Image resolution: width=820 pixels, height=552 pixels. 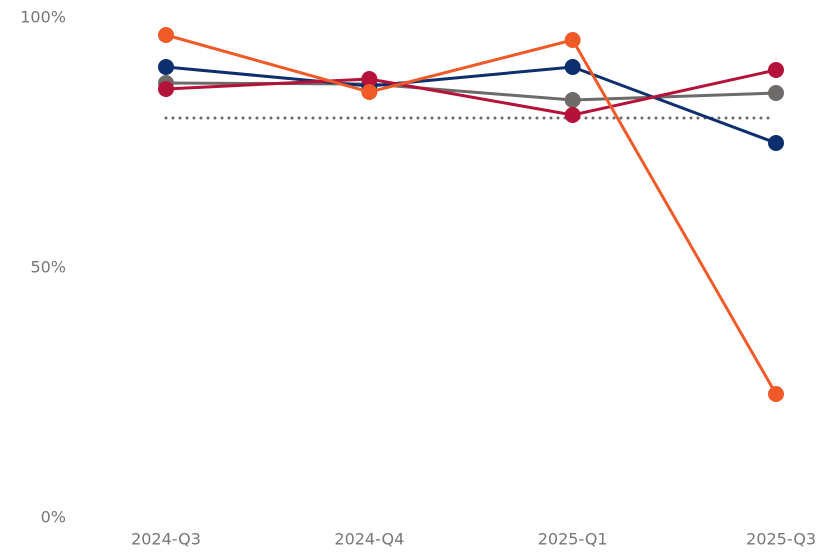 What do you see at coordinates (781, 539) in the screenshot?
I see `x-tick-label: 2025-Q3` at bounding box center [781, 539].